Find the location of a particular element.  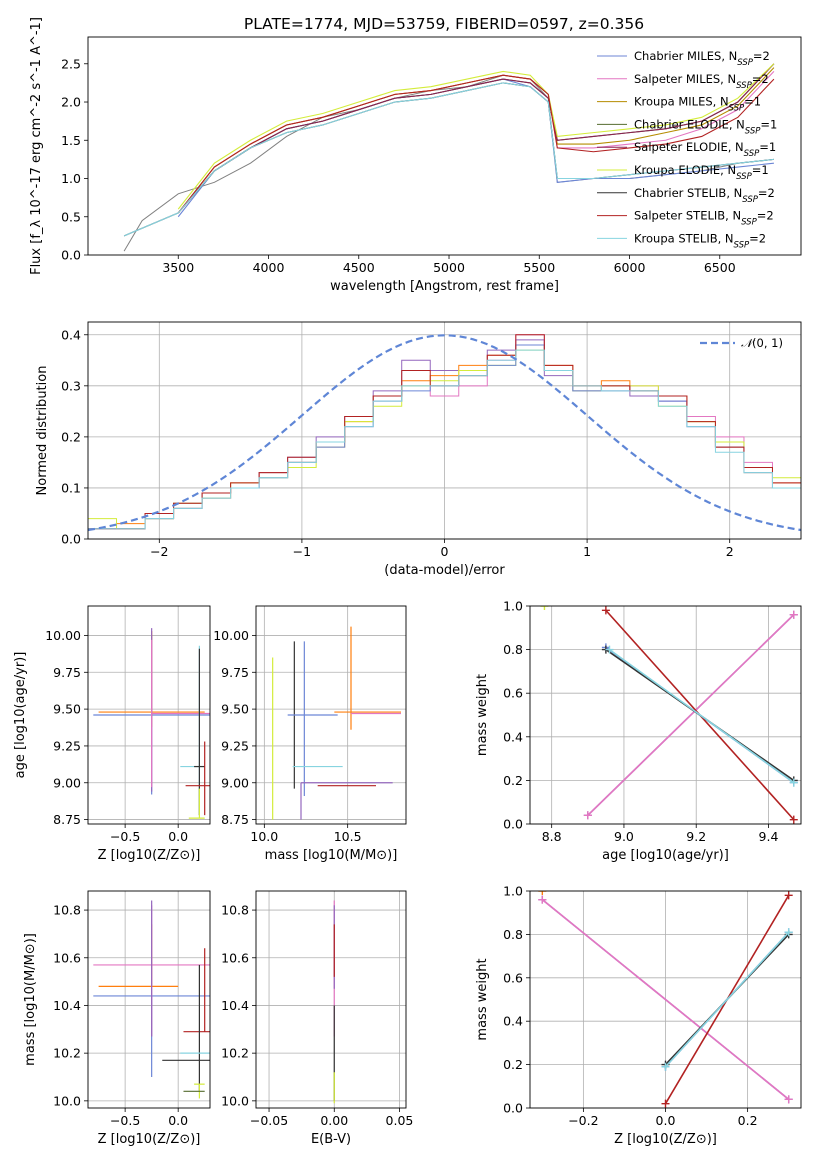

legend-entry: Salpeter ELODIE, NSSP=1 is located at coordinates (705, 149).